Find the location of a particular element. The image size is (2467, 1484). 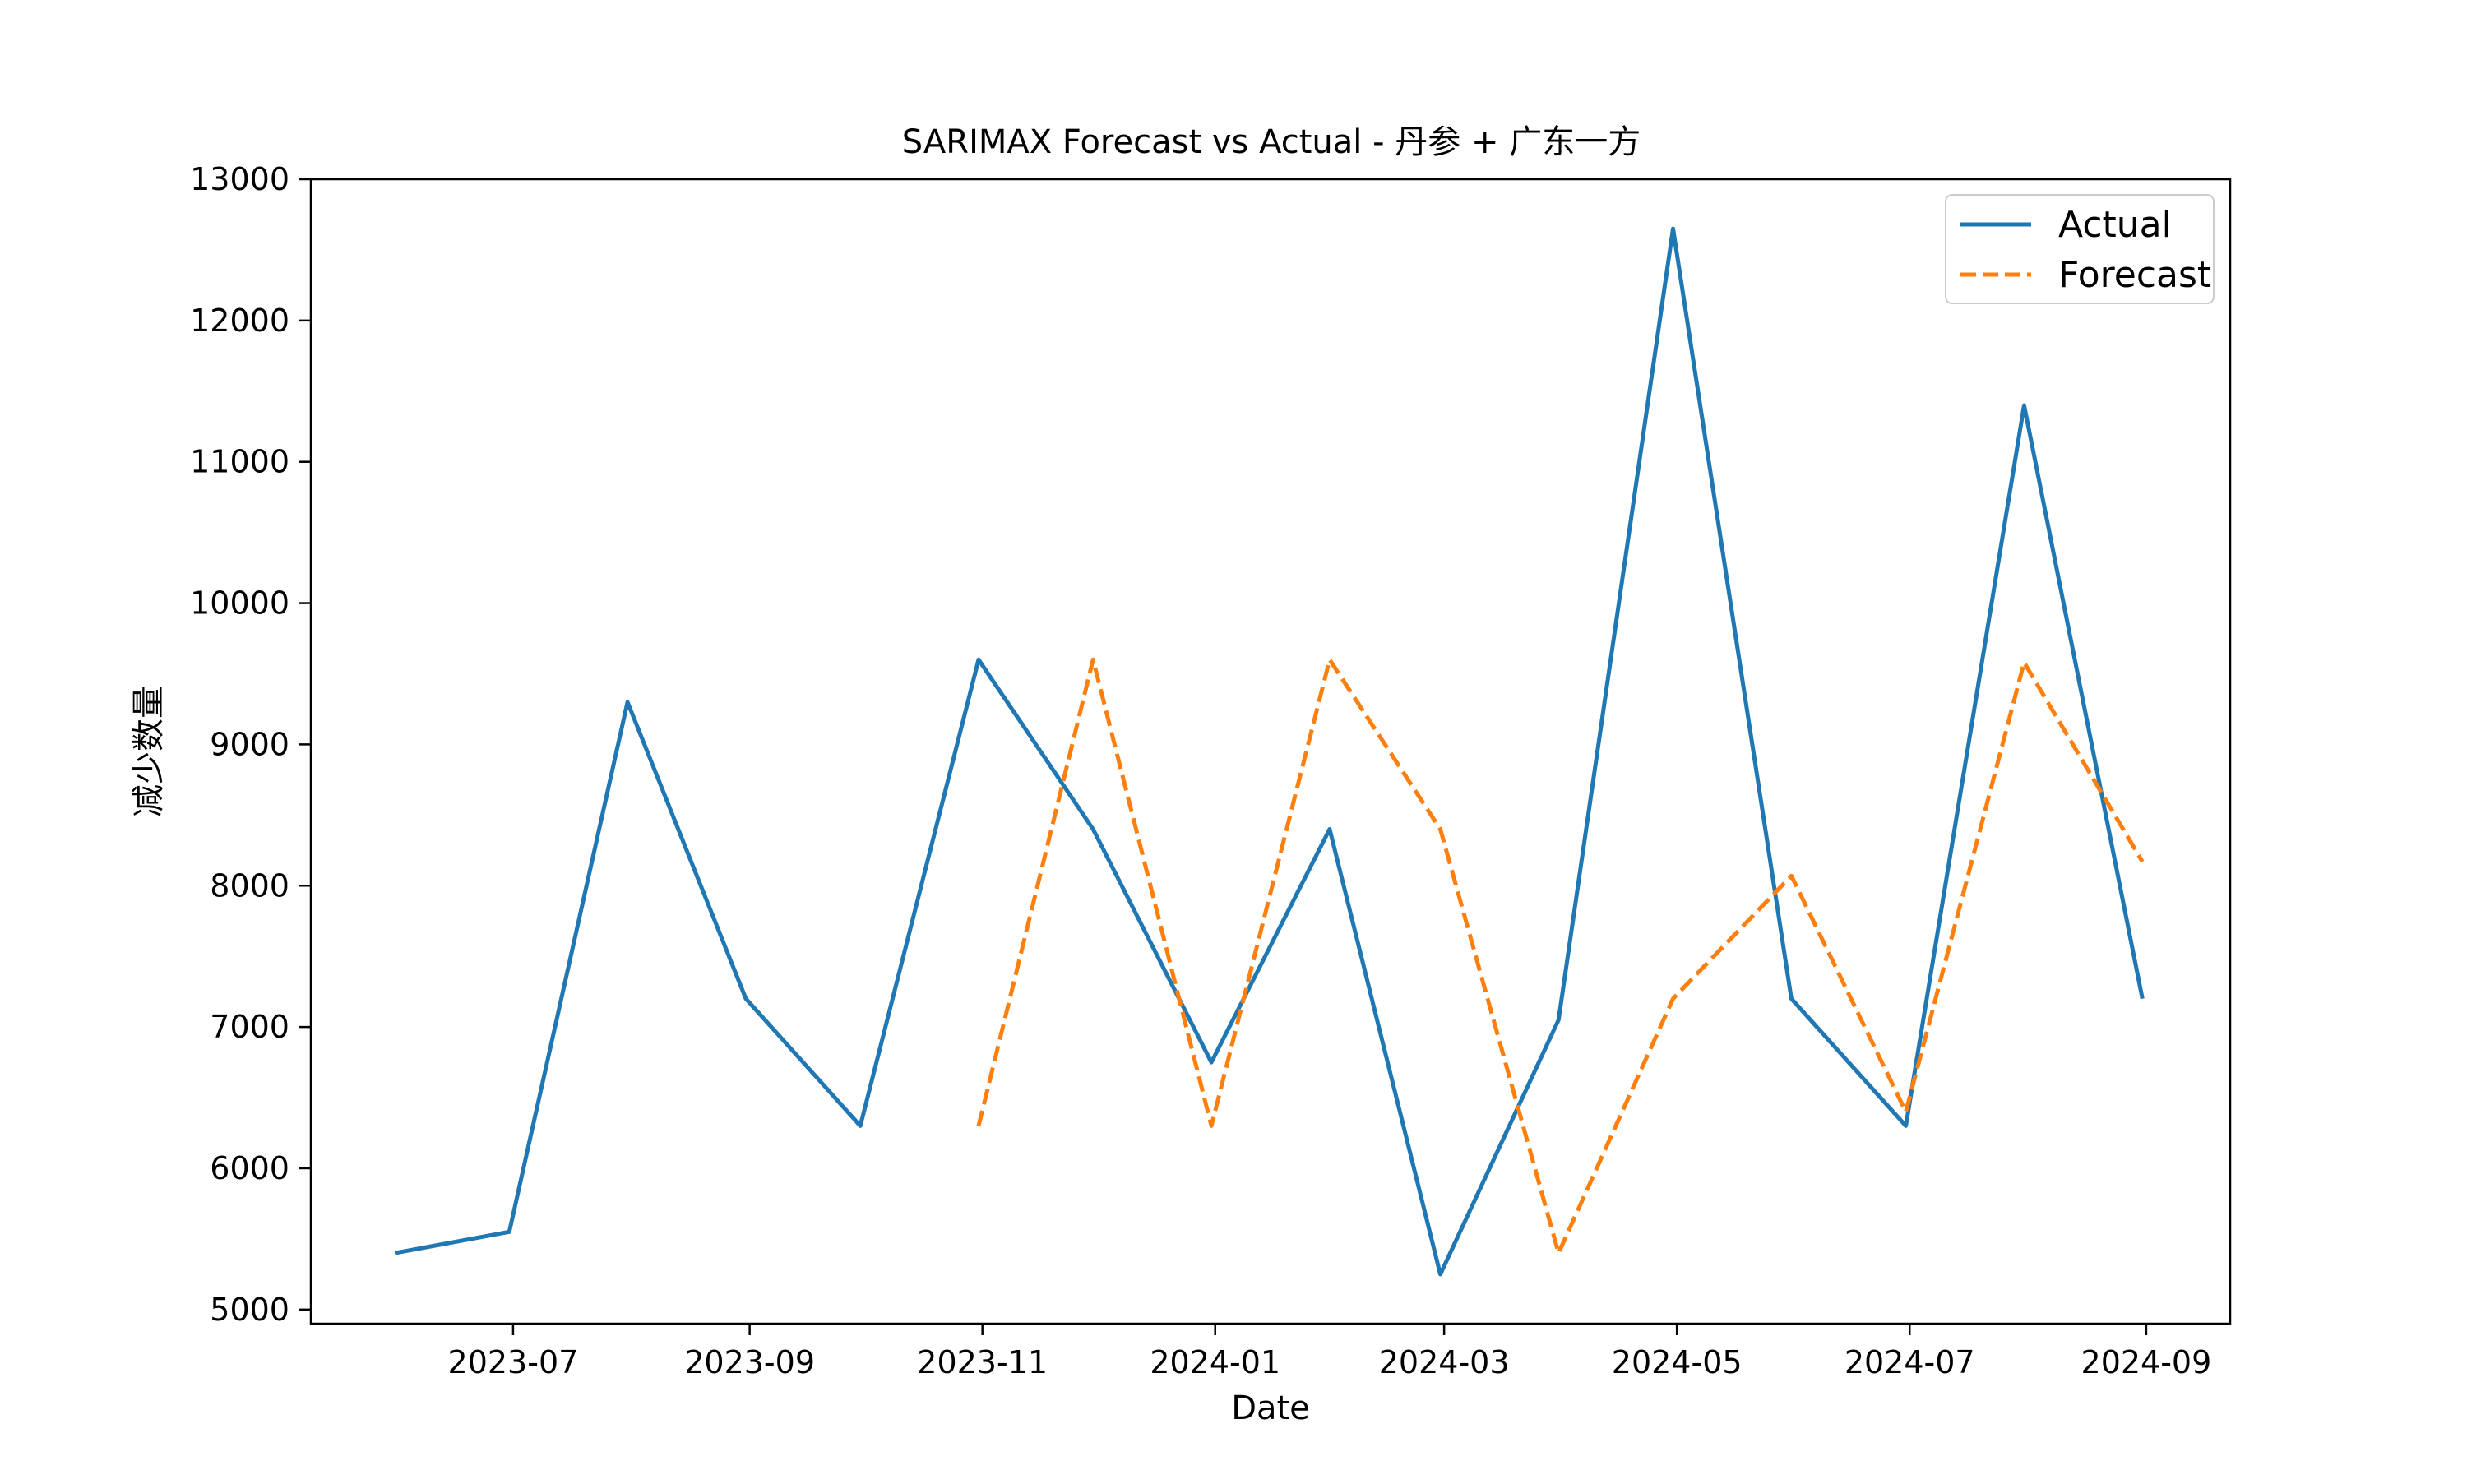

legend-label-forecast: Forecast is located at coordinates (2135, 275).